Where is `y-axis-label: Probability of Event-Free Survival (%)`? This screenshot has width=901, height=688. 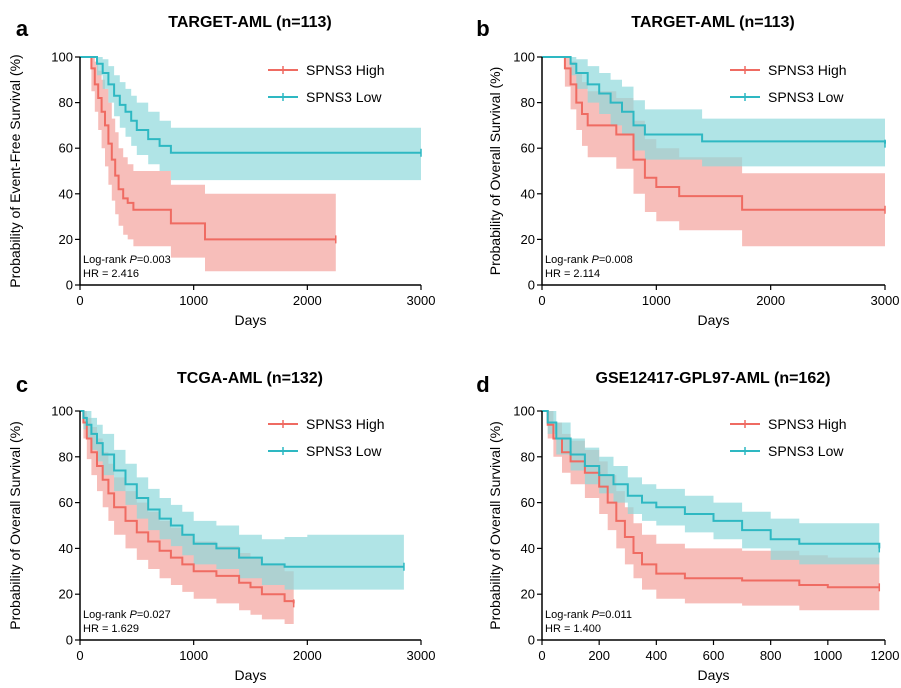 y-axis-label: Probability of Event-Free Survival (%) is located at coordinates (15, 170).